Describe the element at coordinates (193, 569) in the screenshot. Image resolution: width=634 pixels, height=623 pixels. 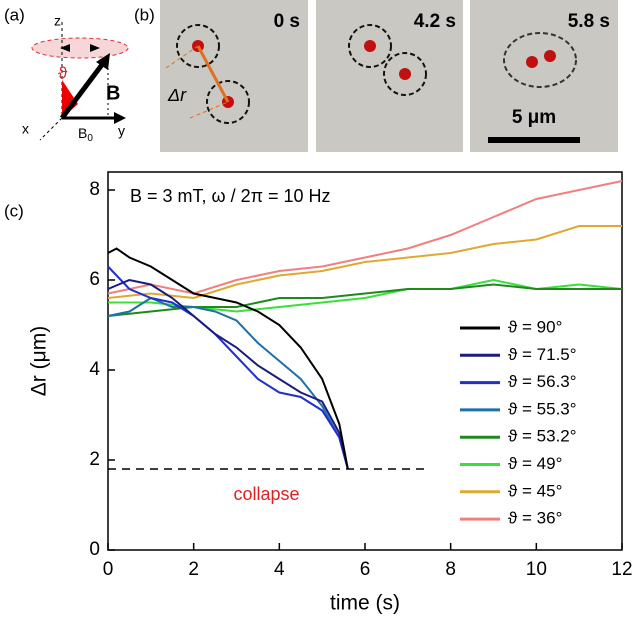
I see `x-tick-label: 2` at that location.